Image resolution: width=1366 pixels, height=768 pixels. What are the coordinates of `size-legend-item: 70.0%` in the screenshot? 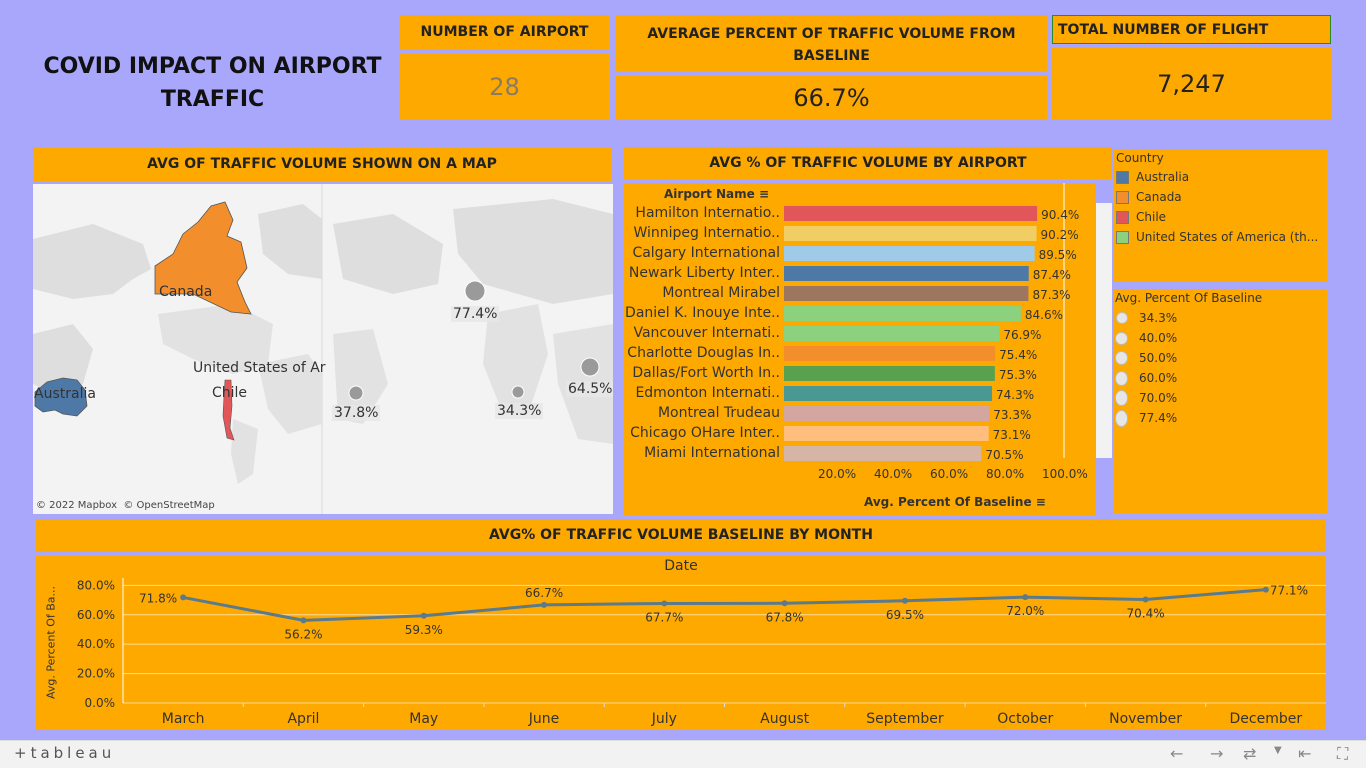 It's located at (1220, 398).